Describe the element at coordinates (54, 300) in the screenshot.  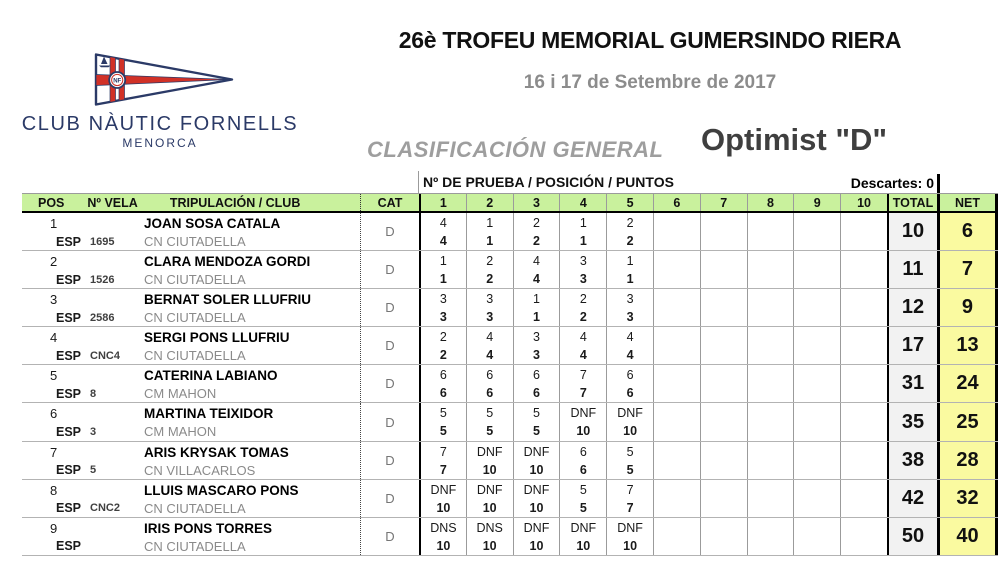
I see `position-value: 3` at that location.